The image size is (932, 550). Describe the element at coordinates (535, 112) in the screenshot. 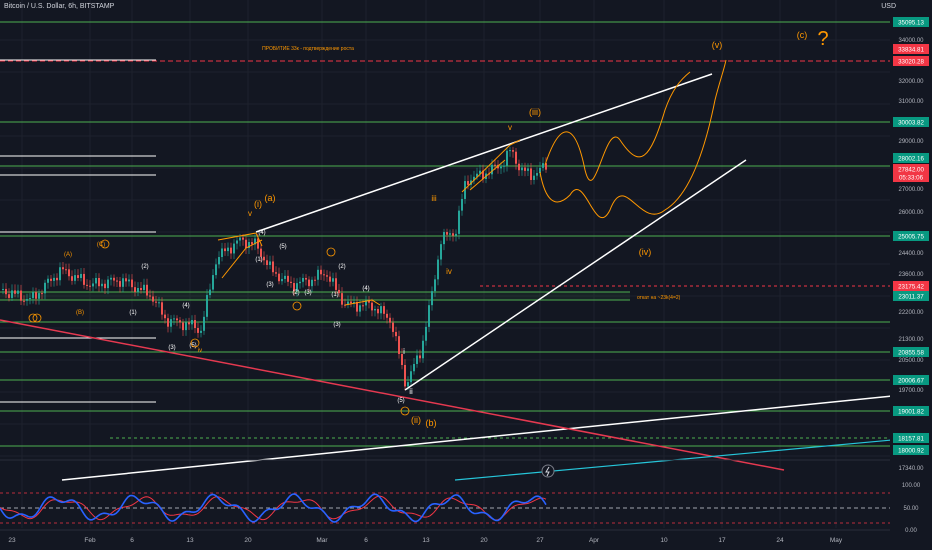

I see `wave-label: (iii)` at that location.